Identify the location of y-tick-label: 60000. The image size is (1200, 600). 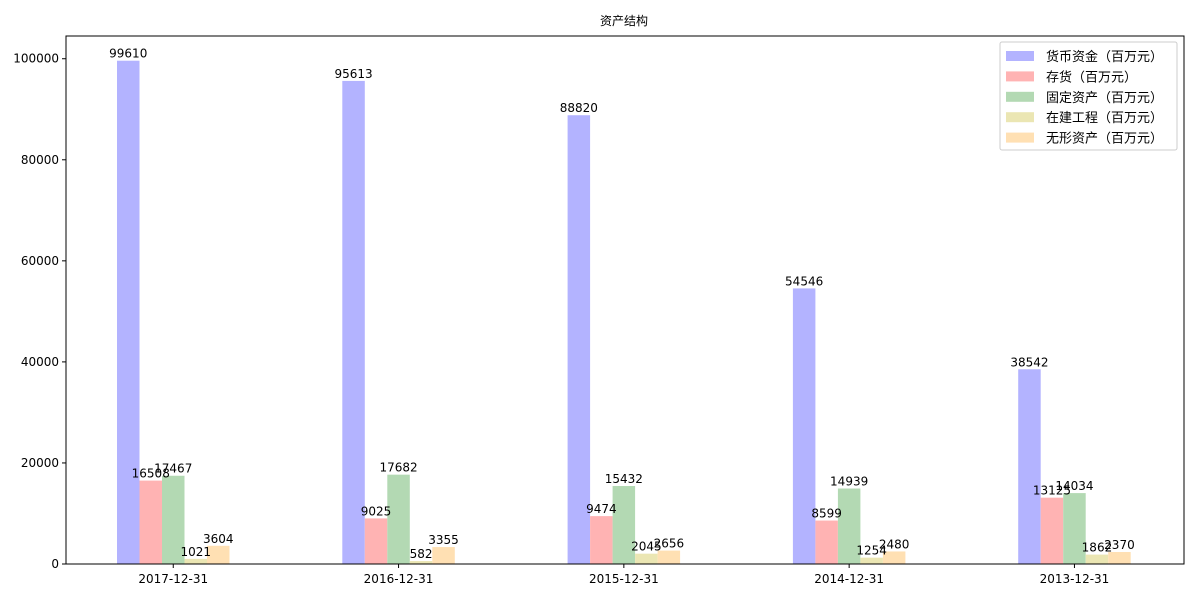
(40, 261).